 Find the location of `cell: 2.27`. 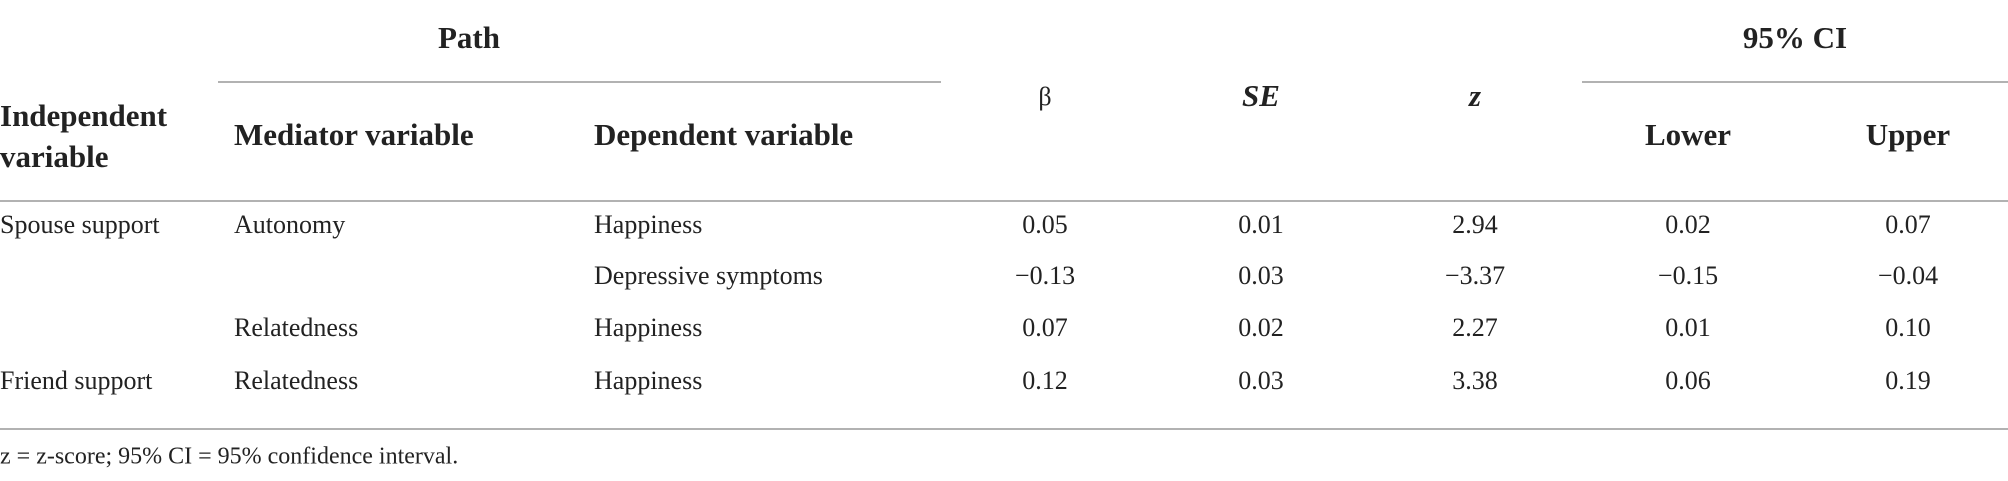

cell: 2.27 is located at coordinates (1475, 327).